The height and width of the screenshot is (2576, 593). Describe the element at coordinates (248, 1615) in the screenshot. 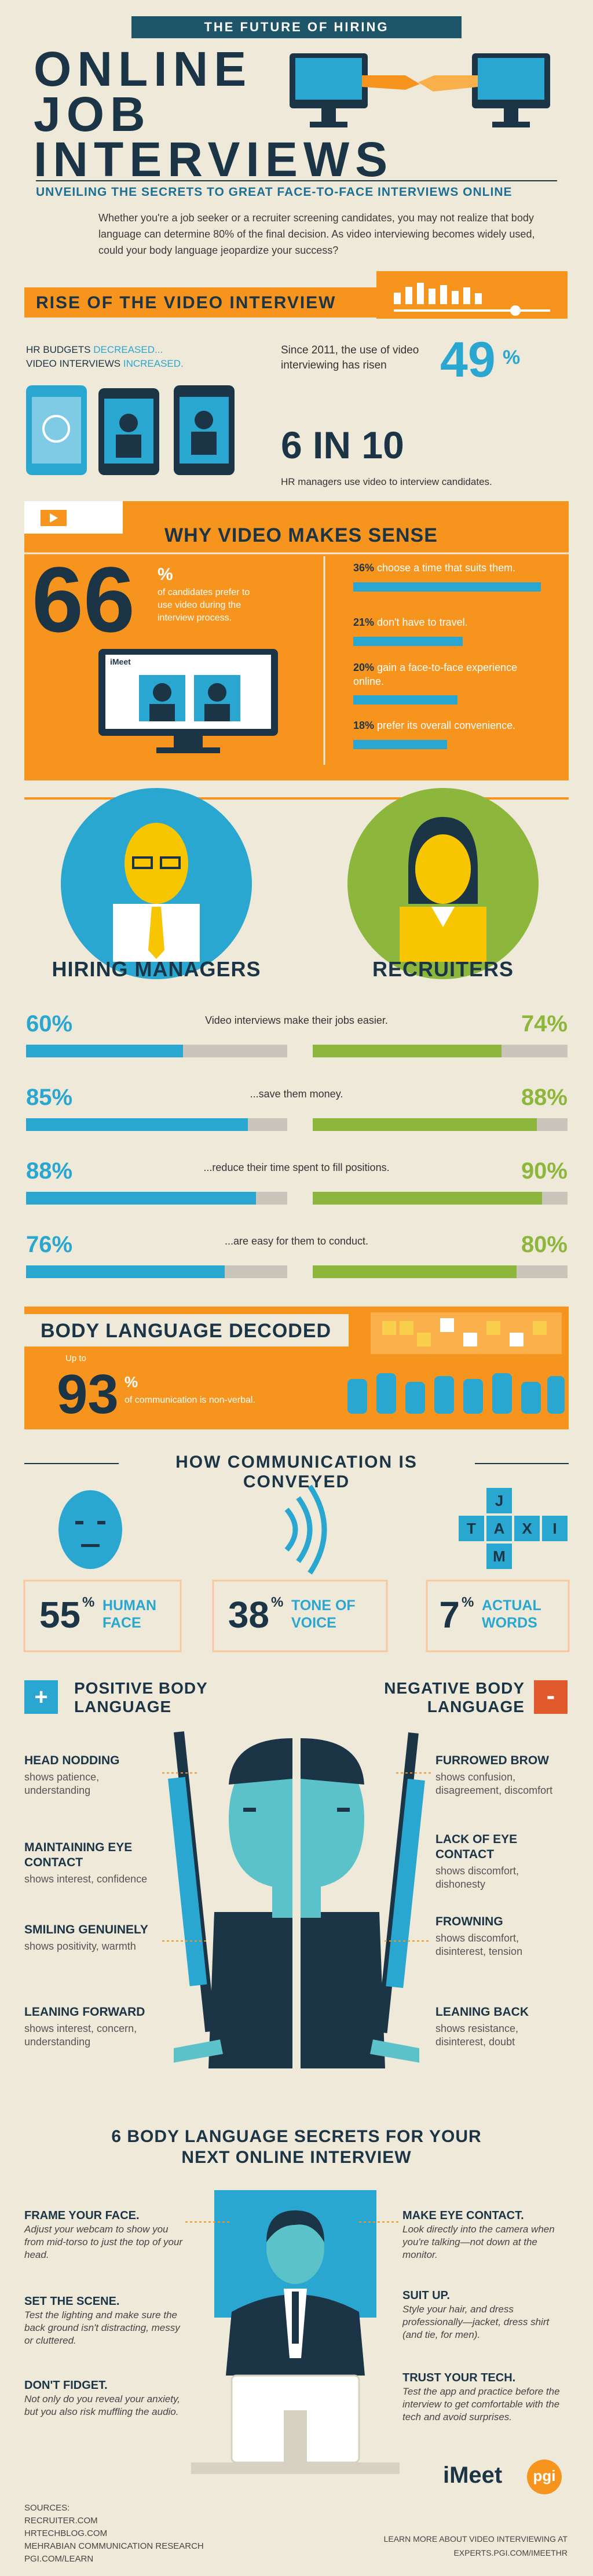

I see `stat-value: 38` at that location.